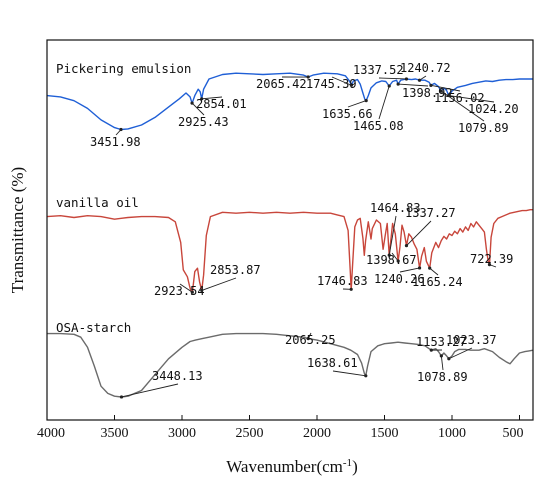 This screenshot has height=485, width=550. I want to click on peak-label: 2854.01, so click(221, 104).